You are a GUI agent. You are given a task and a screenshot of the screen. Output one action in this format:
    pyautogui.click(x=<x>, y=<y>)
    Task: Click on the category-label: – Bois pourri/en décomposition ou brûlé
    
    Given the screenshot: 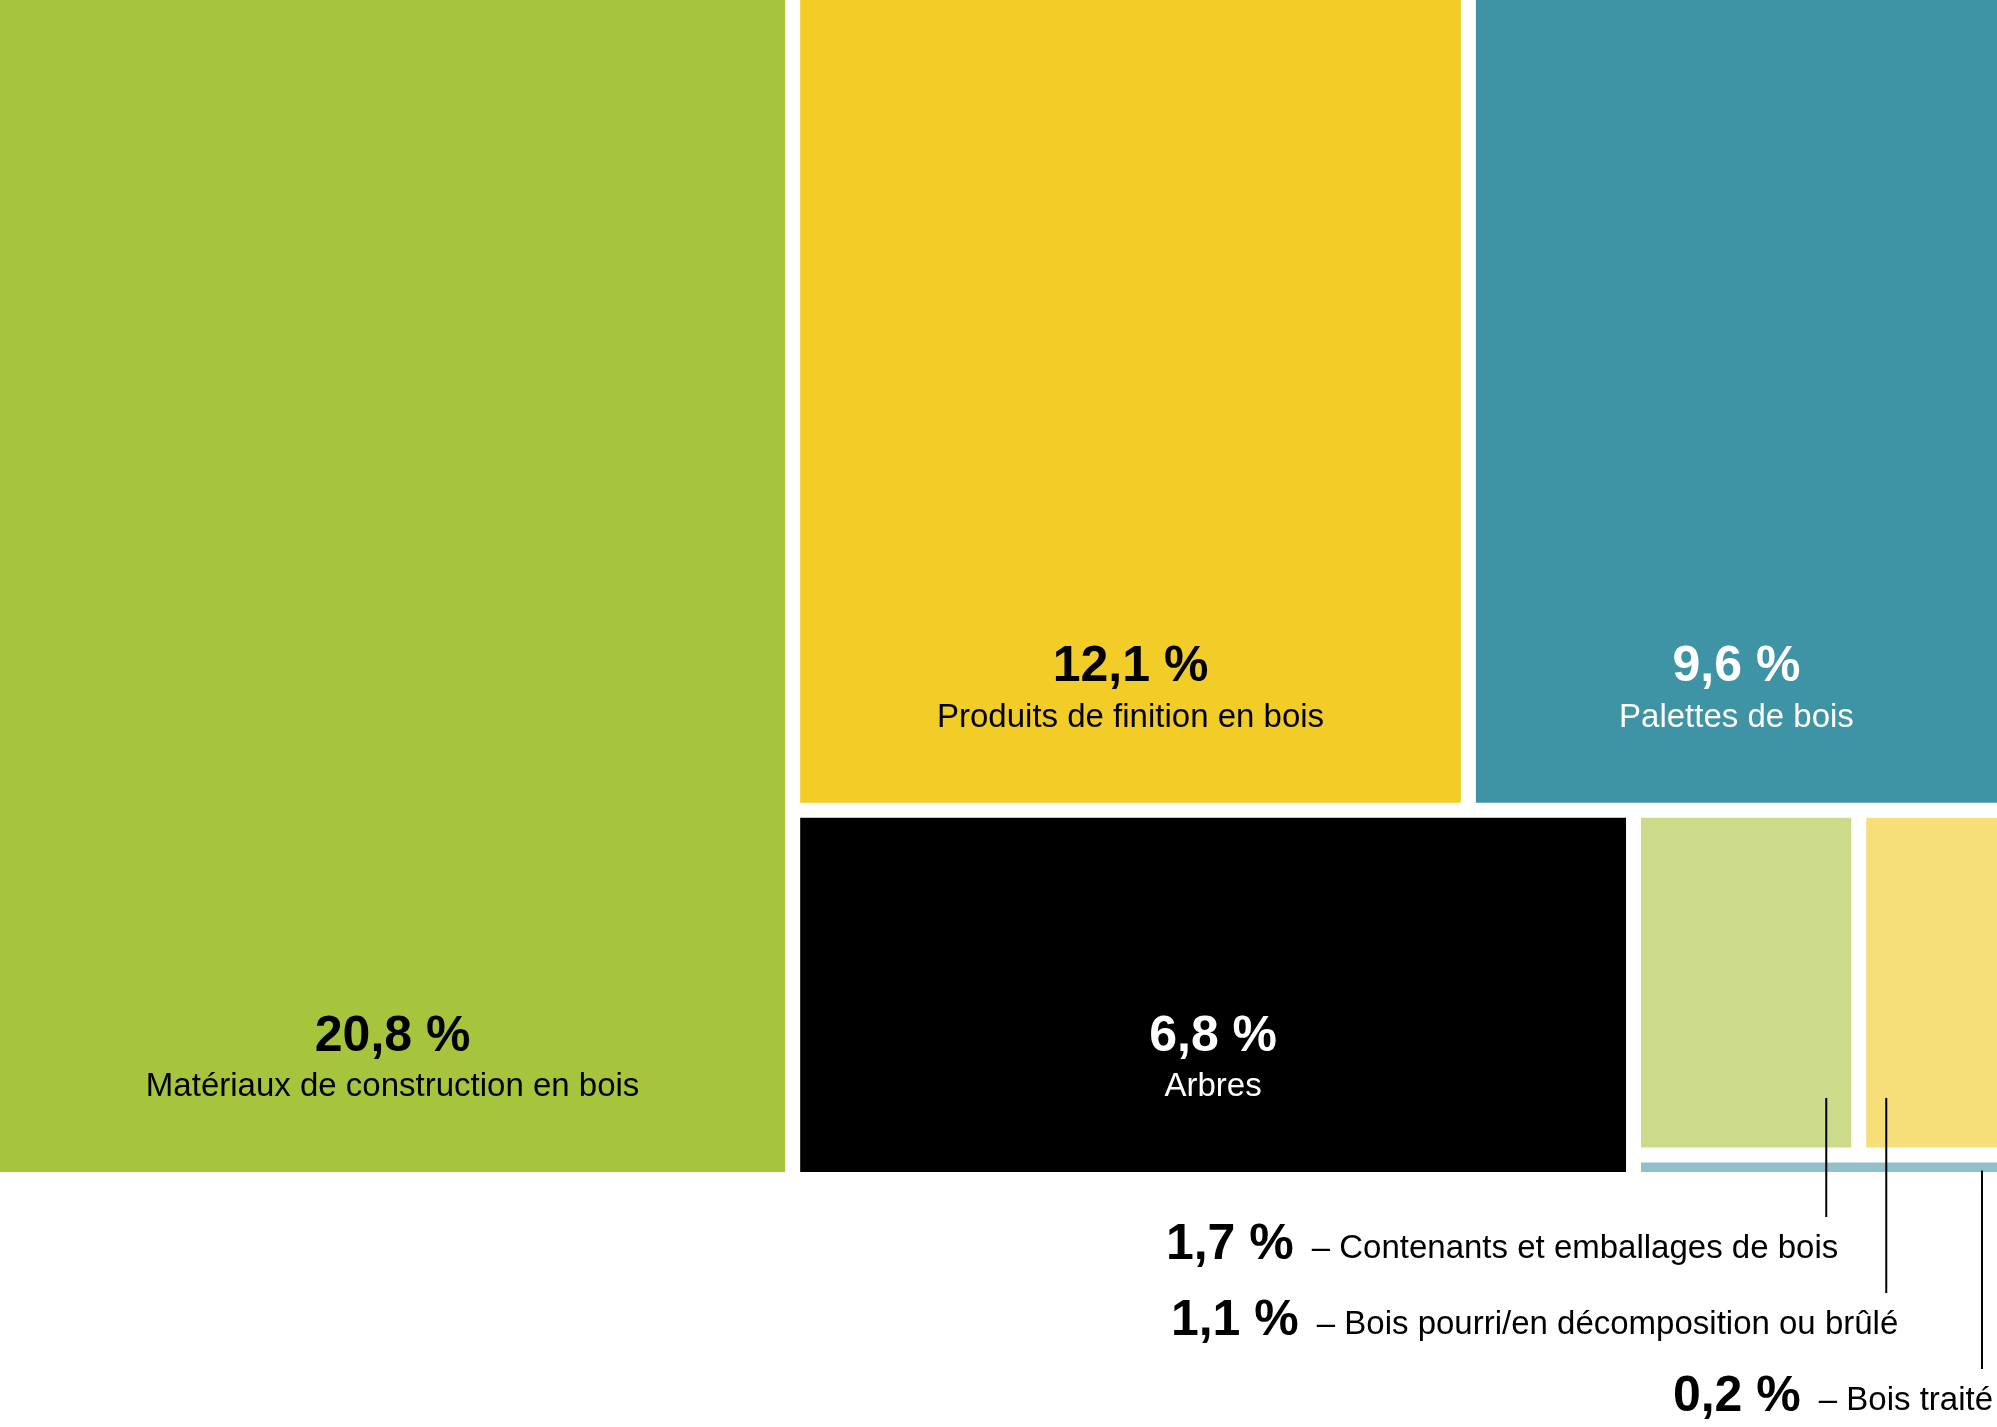 What is the action you would take?
    pyautogui.click(x=1607, y=1323)
    